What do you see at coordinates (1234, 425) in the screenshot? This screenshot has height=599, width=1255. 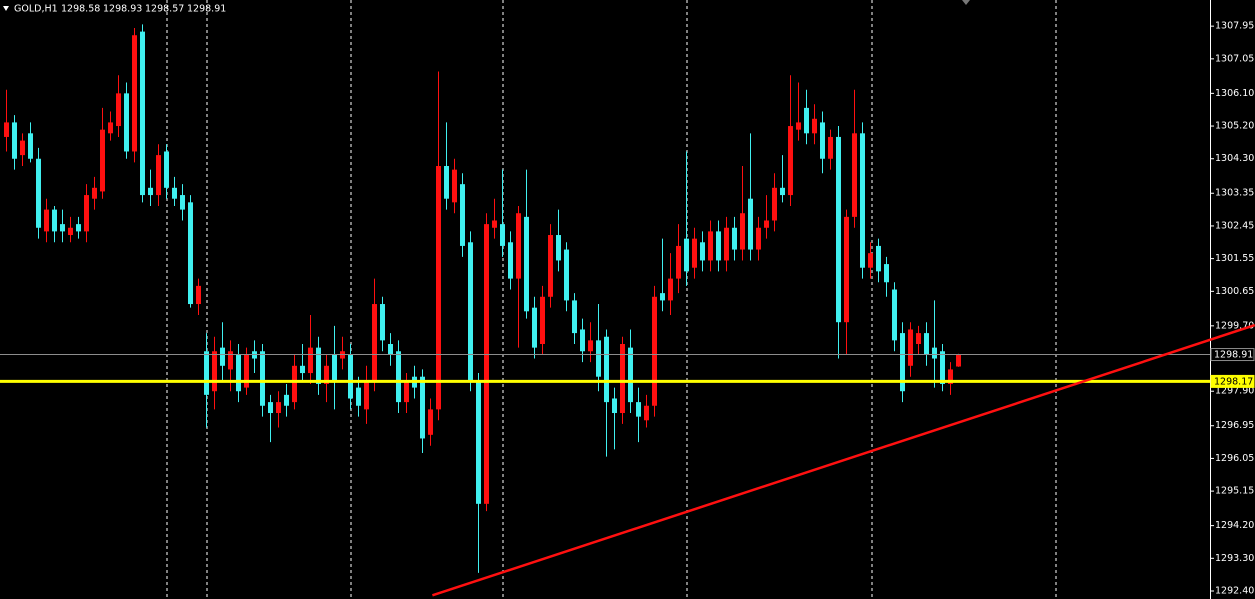 I see `y-tick-label: 1296.95` at bounding box center [1234, 425].